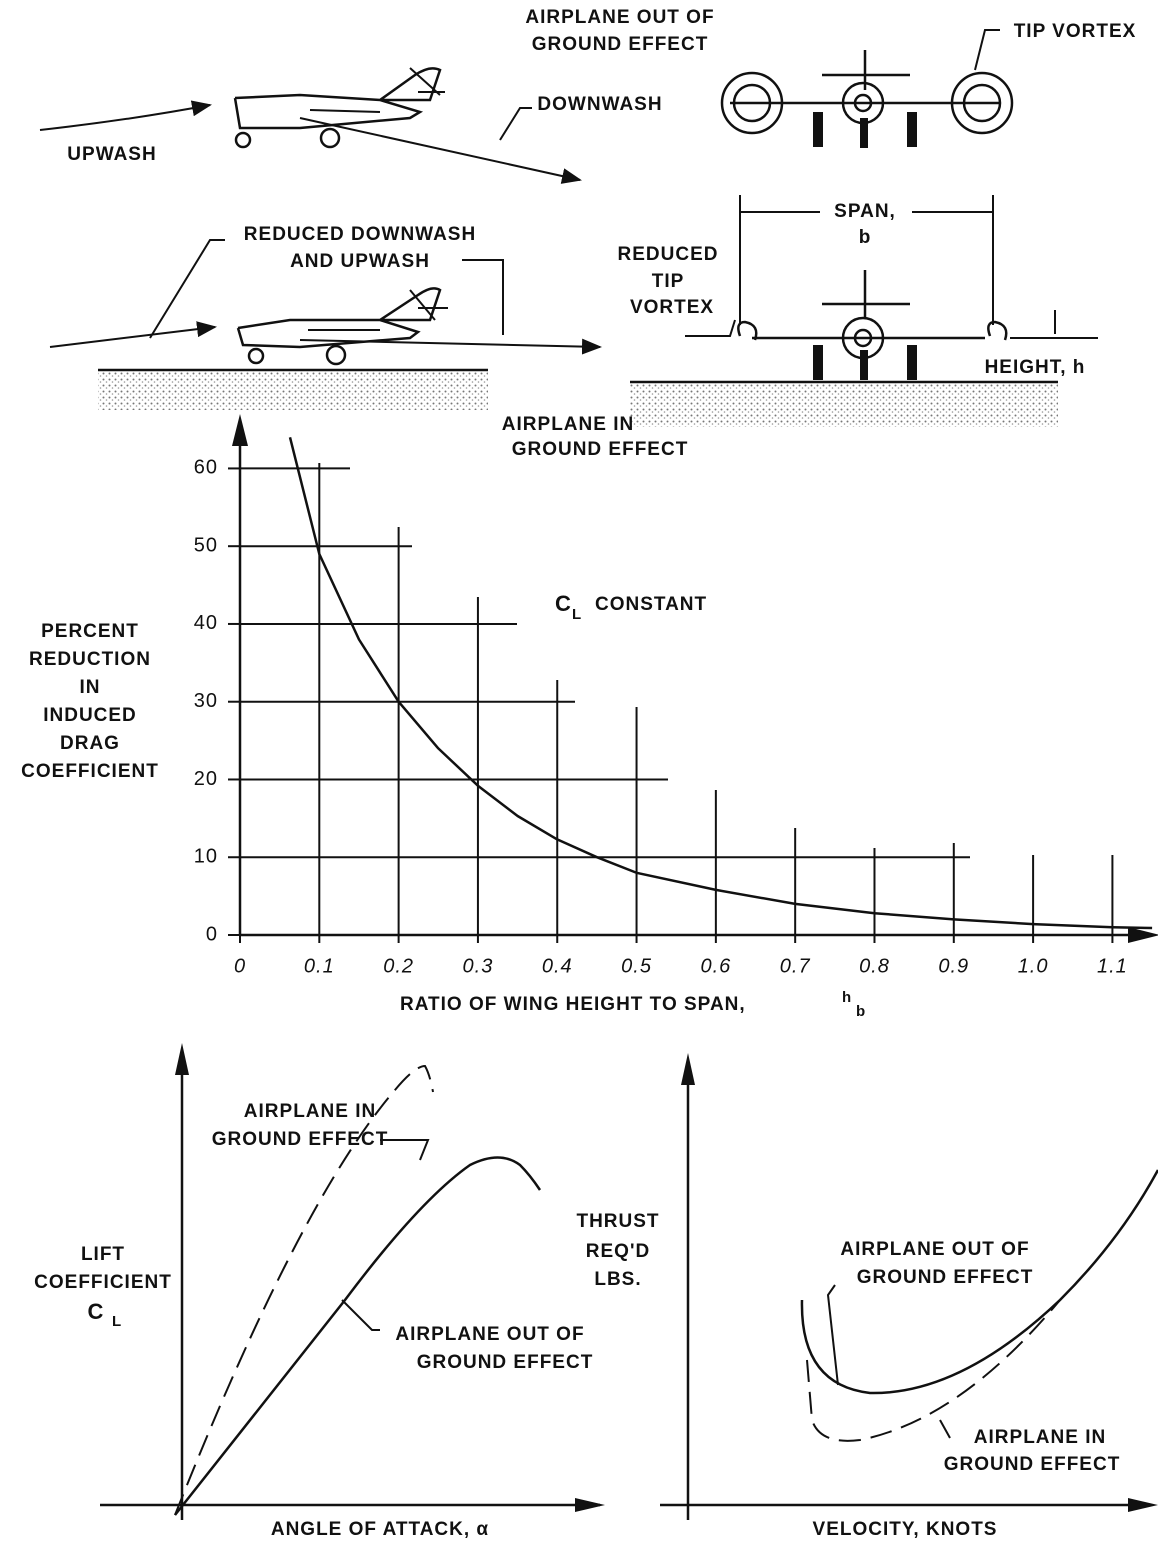 The width and height of the screenshot is (1158, 1545). What do you see at coordinates (672, 307) in the screenshot?
I see `label: VORTEX` at bounding box center [672, 307].